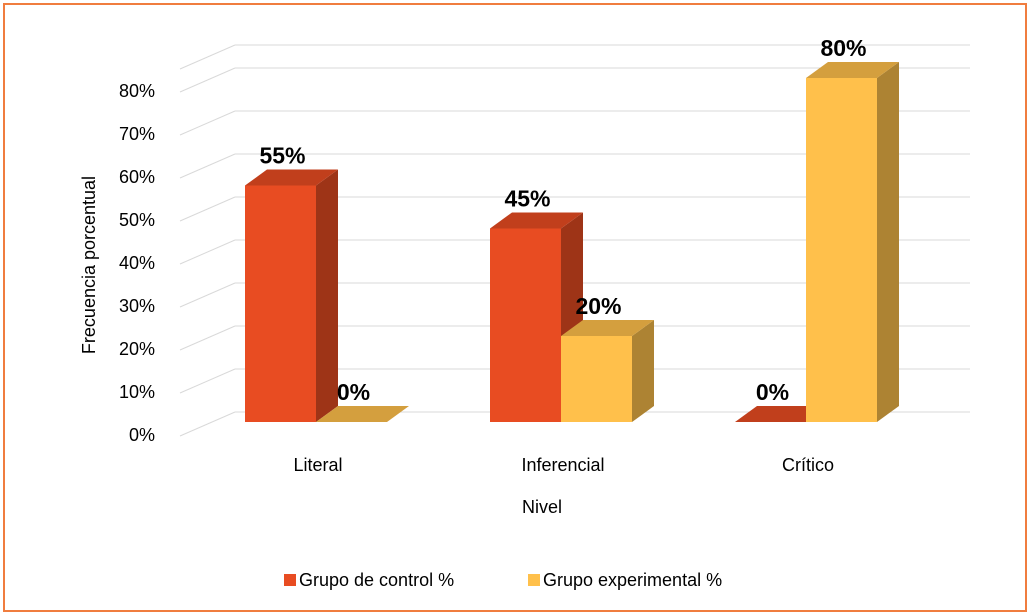  Describe the element at coordinates (137, 134) in the screenshot. I see `y-tick-label: 70%` at that location.